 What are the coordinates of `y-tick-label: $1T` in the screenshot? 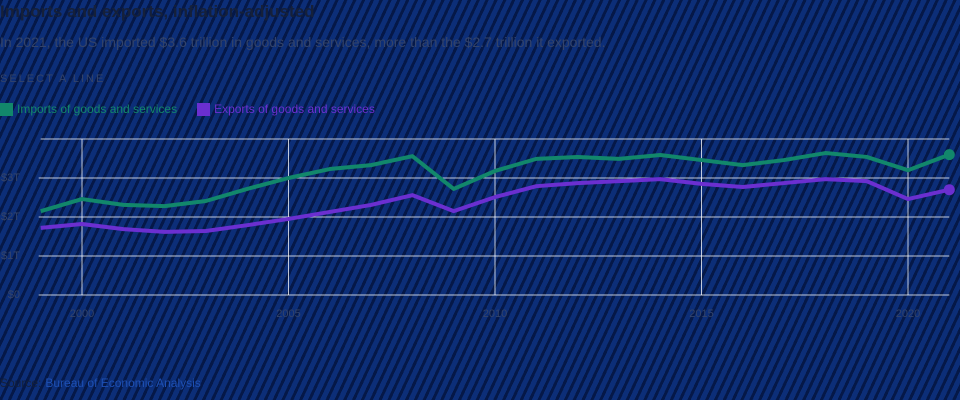 It's located at (10, 256).